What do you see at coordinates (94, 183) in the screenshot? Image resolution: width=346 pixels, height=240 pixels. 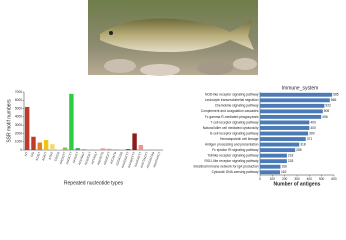 I see `x-axis-label: Repeated nucleotide types` at bounding box center [94, 183].